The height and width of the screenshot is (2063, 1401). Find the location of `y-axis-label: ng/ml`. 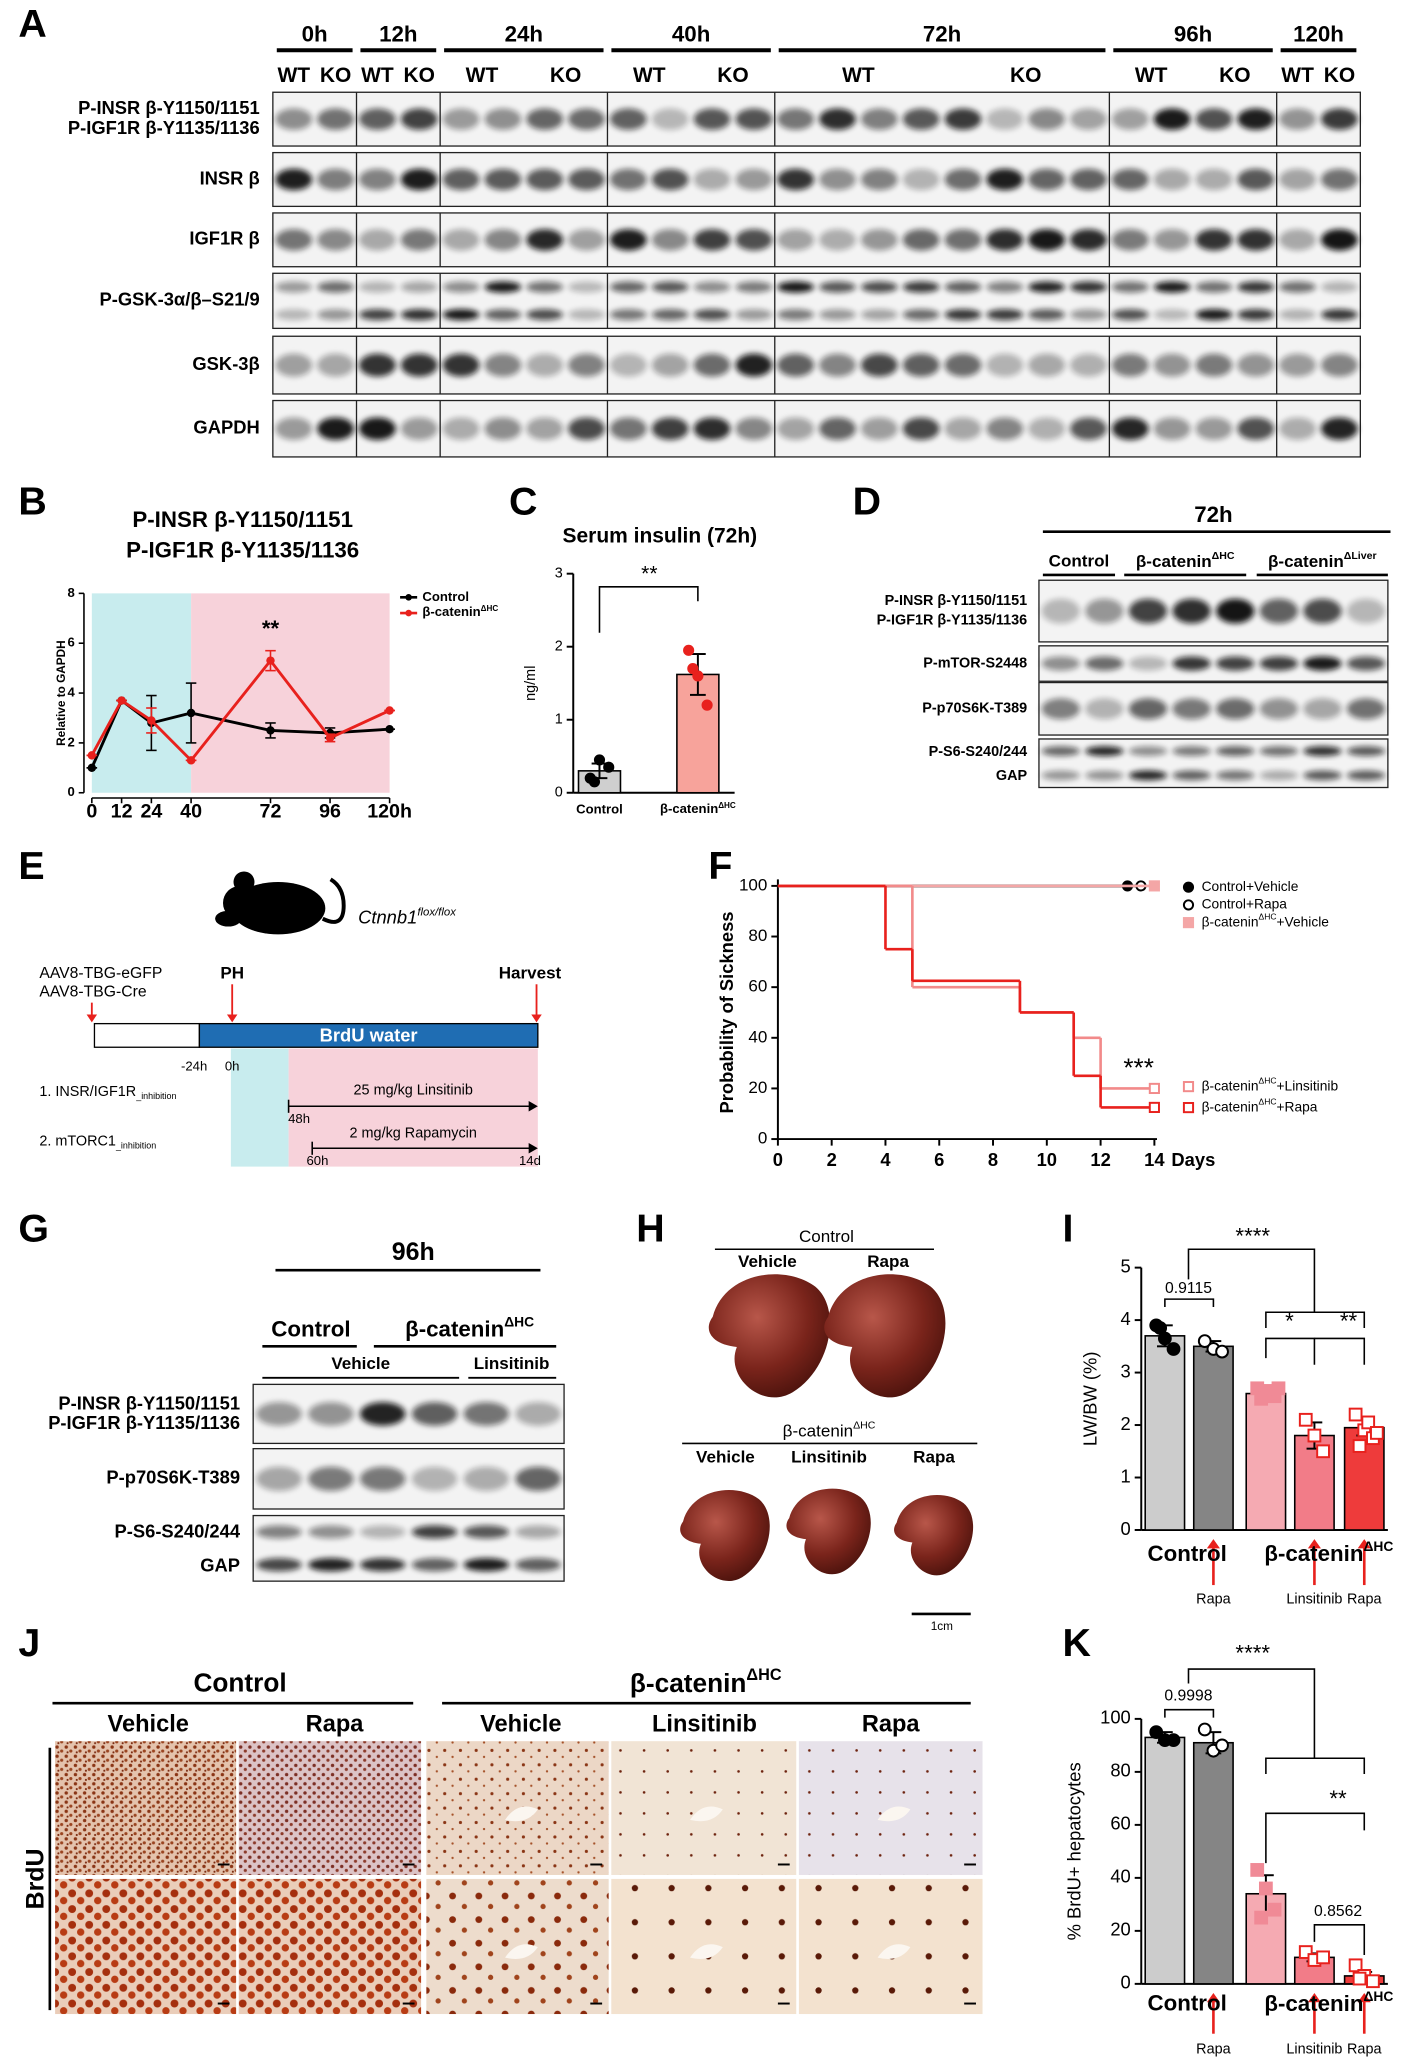

y-axis-label: ng/ml is located at coordinates (531, 683).